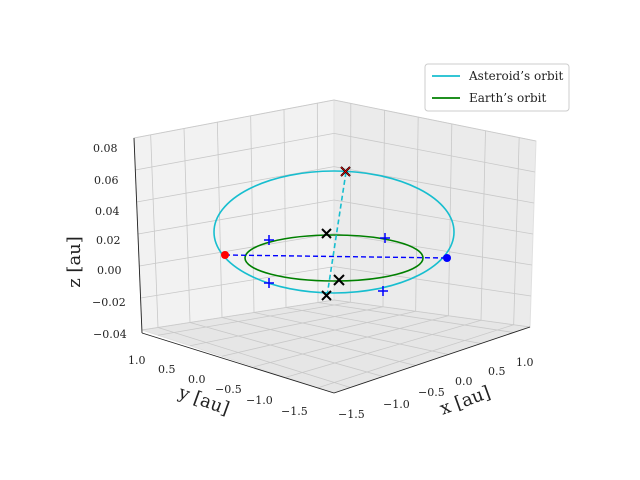 This screenshot has width=640, height=480. I want to click on x-tick: −1.0, so click(396, 404).